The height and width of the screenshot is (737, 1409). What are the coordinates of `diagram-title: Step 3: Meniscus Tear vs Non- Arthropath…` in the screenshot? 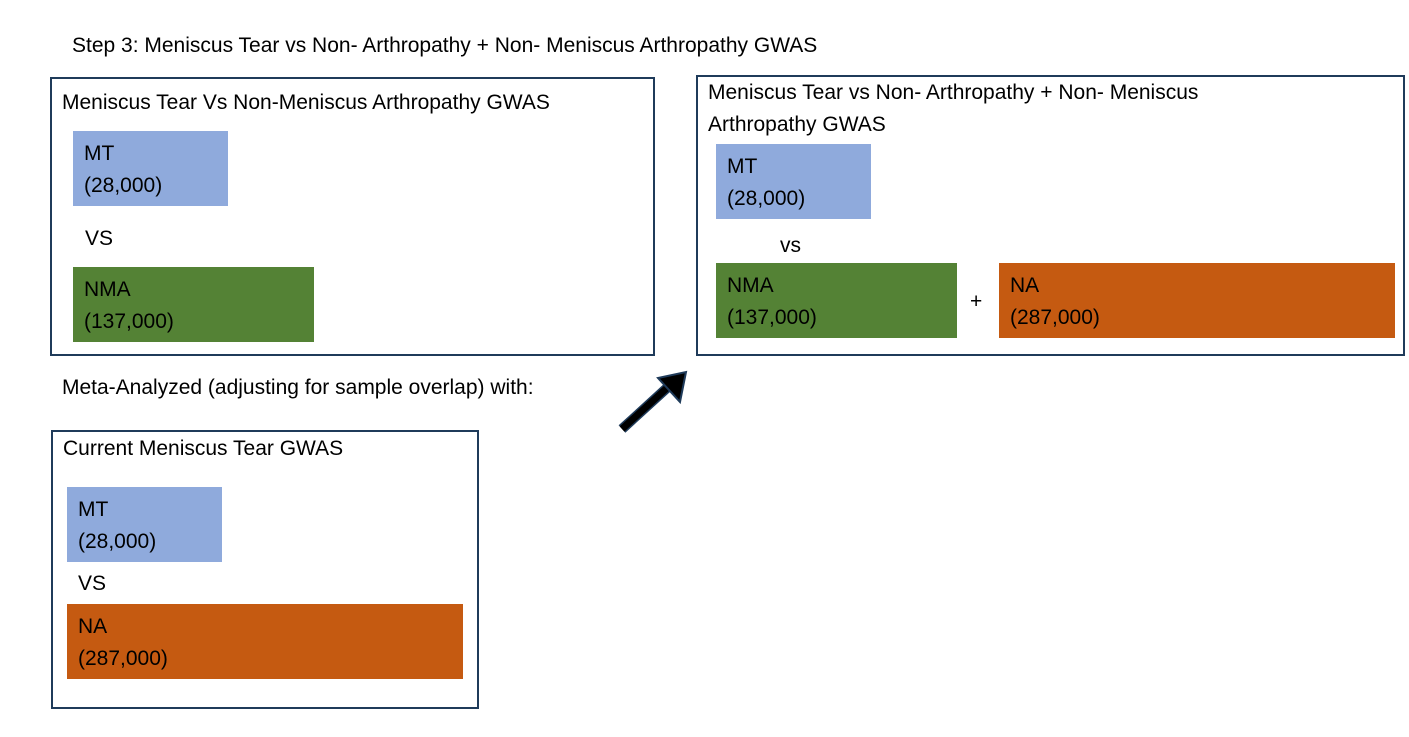 It's located at (445, 45).